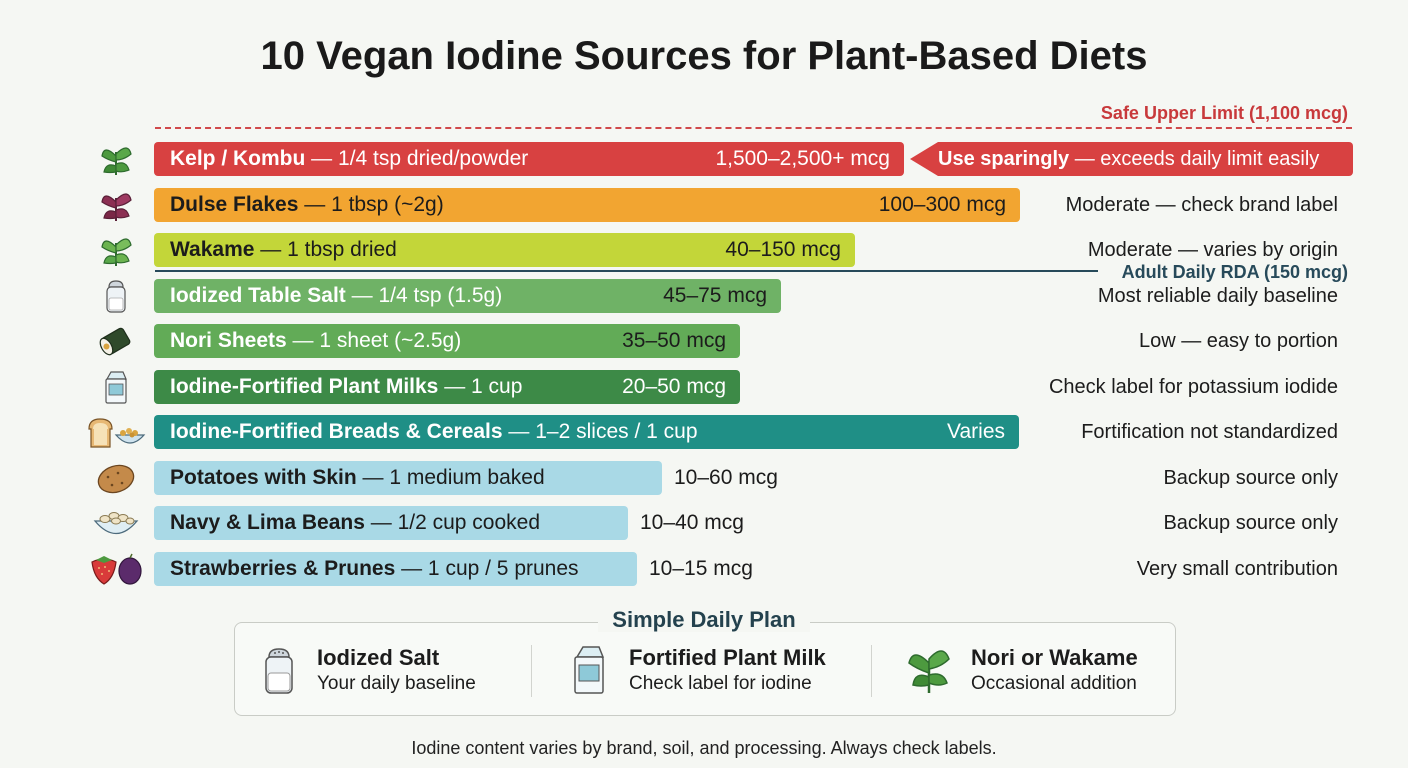  I want to click on data-label: 10–60 mcg, so click(726, 477).